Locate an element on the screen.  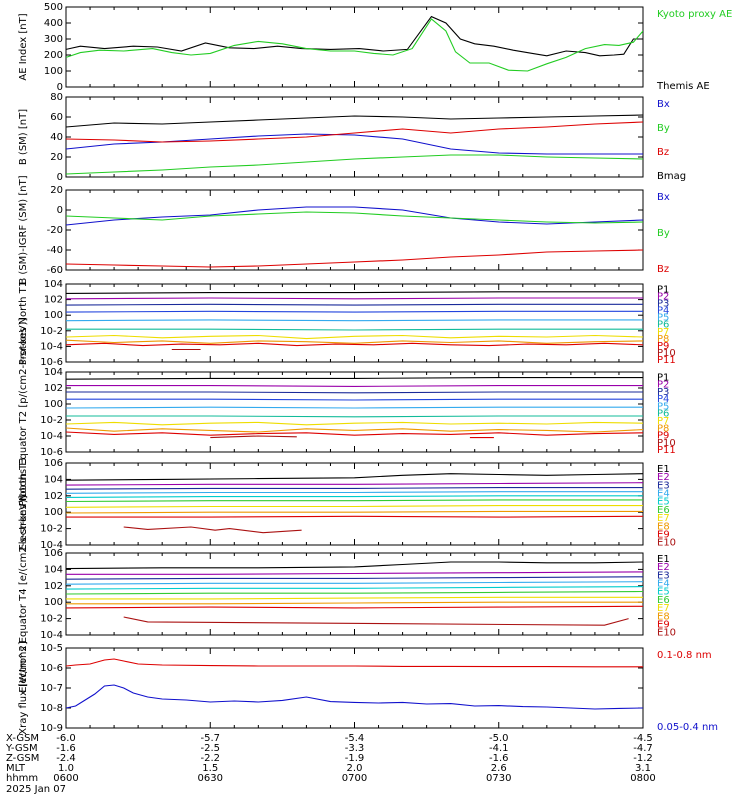
time-axis-date: 2025 Jan 07 is located at coordinates (36, 789).